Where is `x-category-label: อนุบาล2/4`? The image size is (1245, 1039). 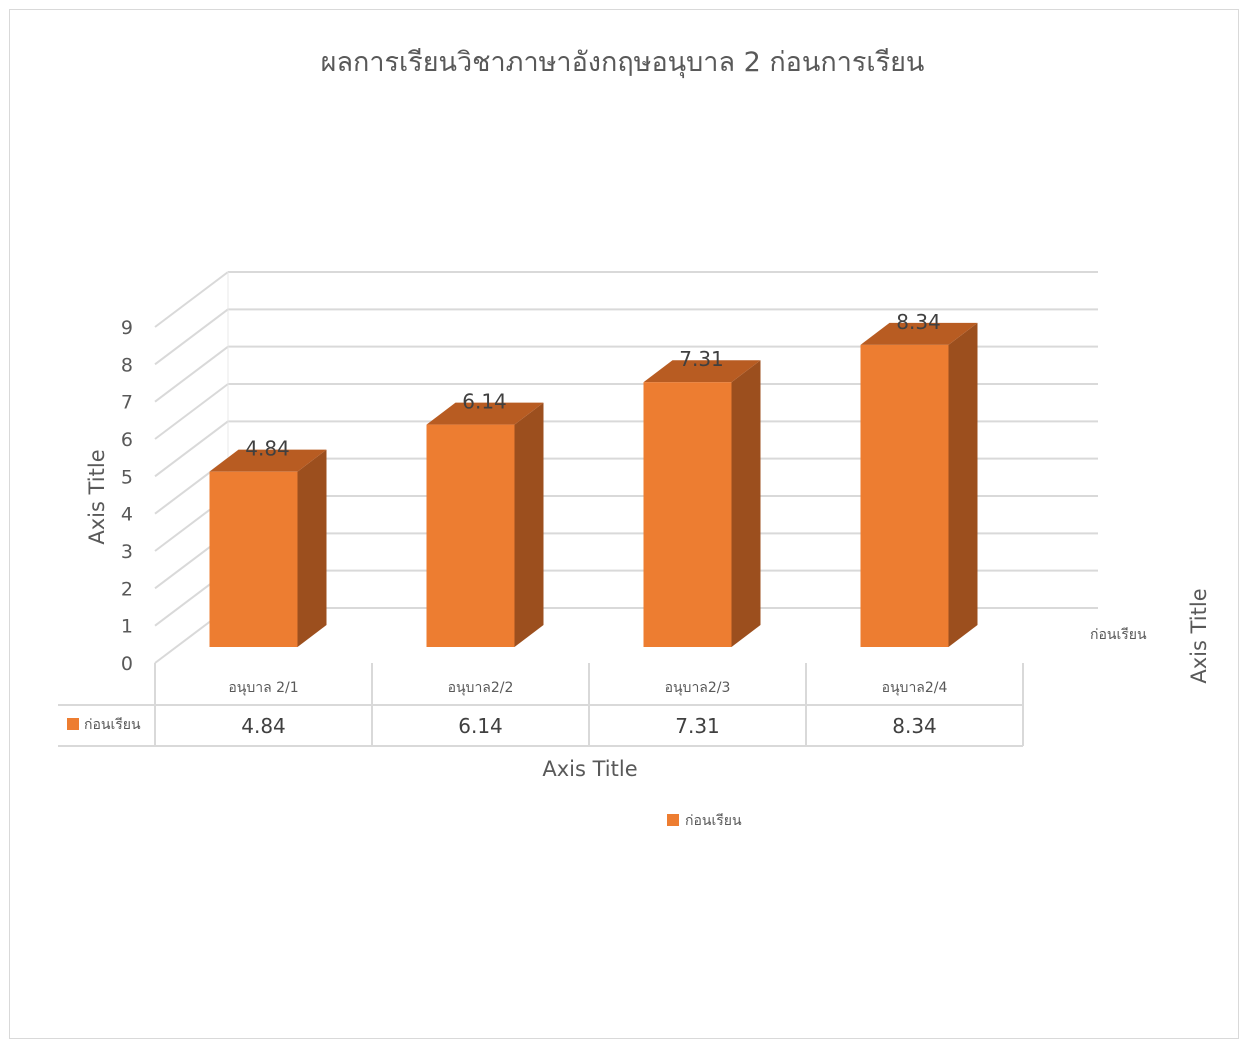 x-category-label: อนุบาล2/4 is located at coordinates (915, 688).